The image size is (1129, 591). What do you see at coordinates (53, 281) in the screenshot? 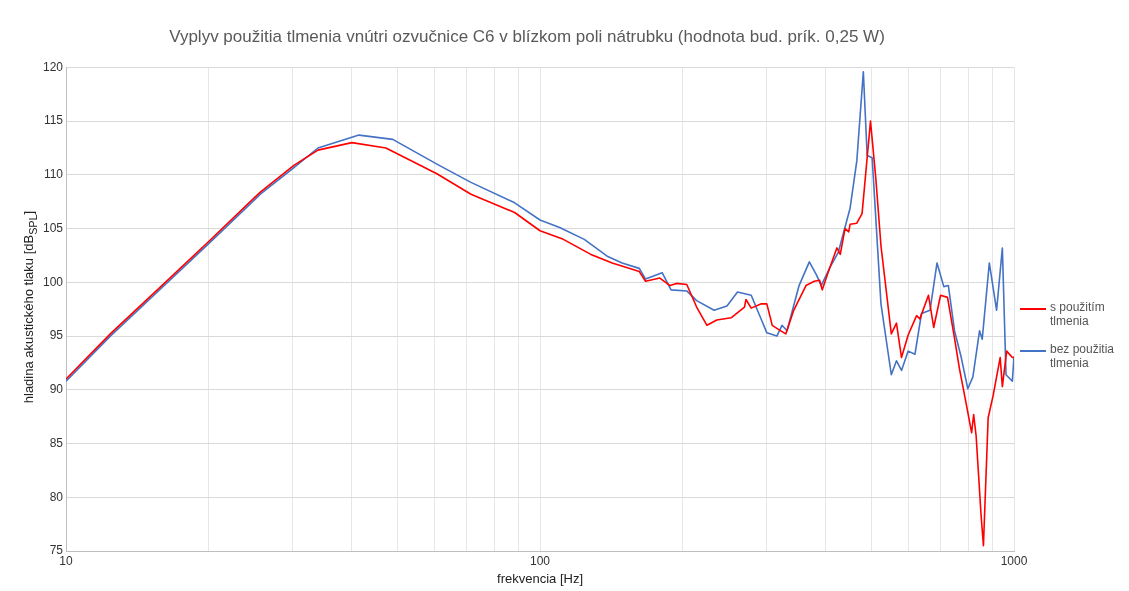
I see `y-tick-label: 100` at bounding box center [53, 281].